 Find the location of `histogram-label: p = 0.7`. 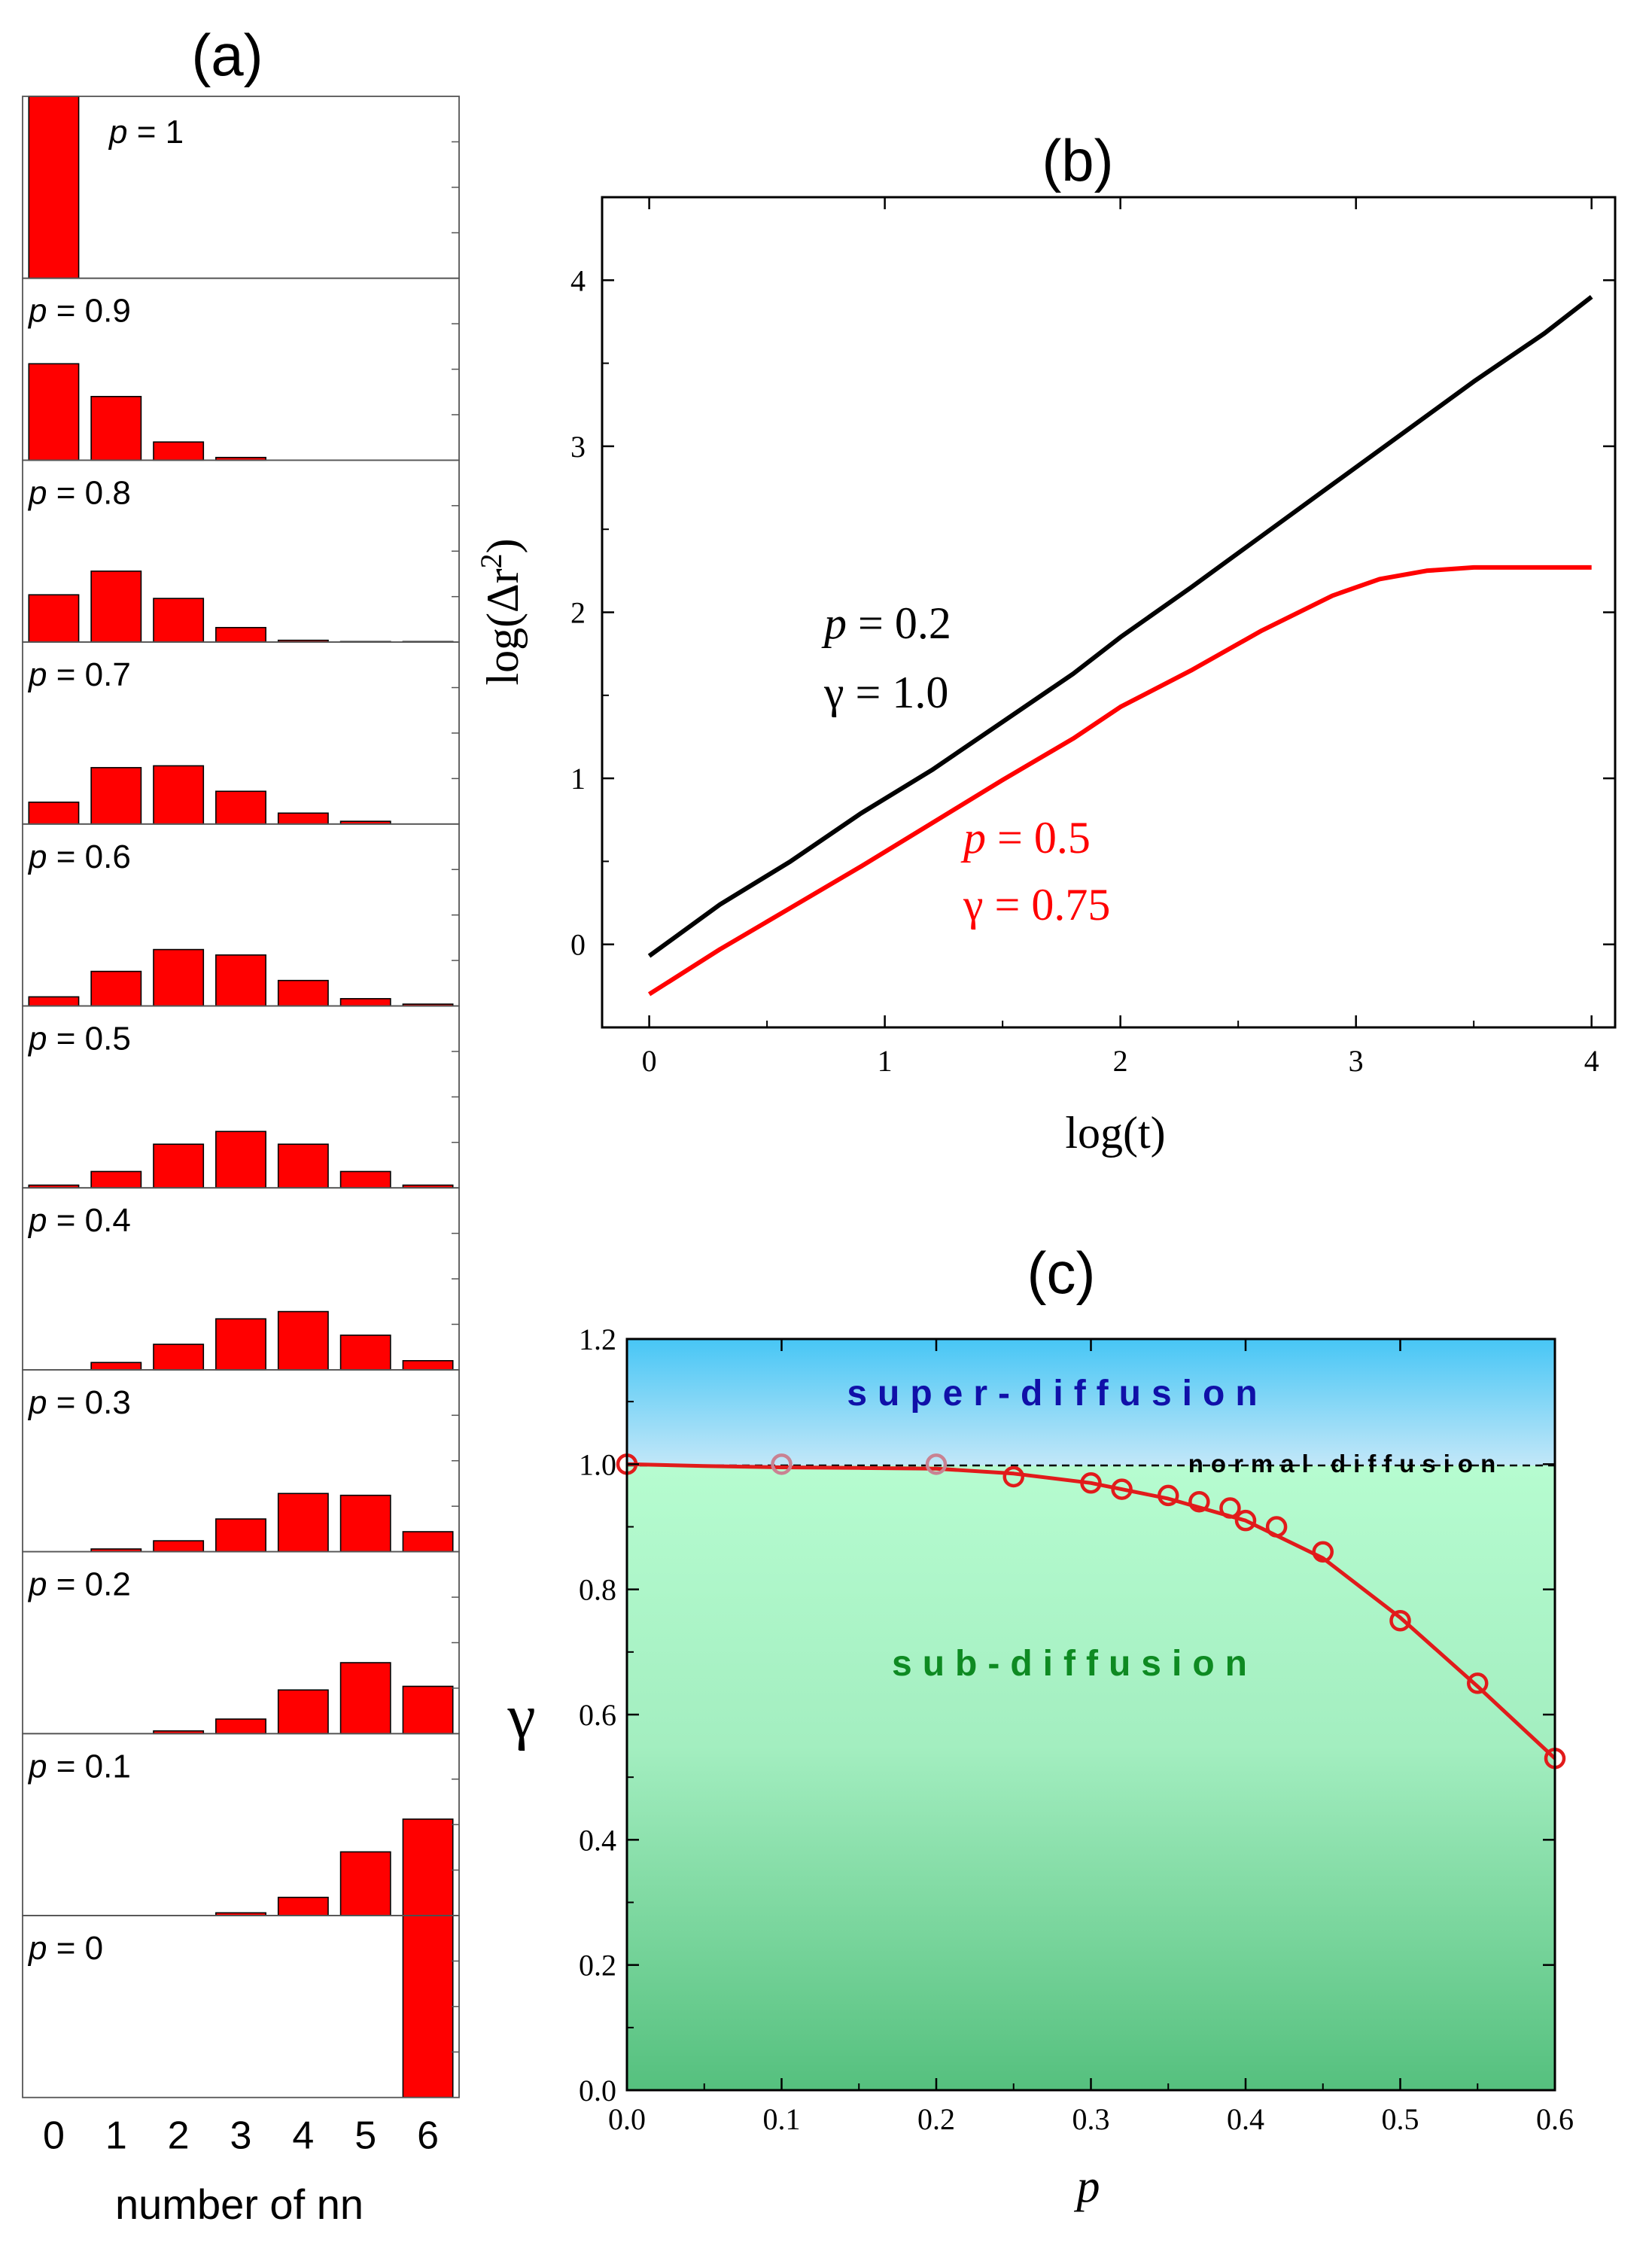

histogram-label: p = 0.7 is located at coordinates (79, 674).